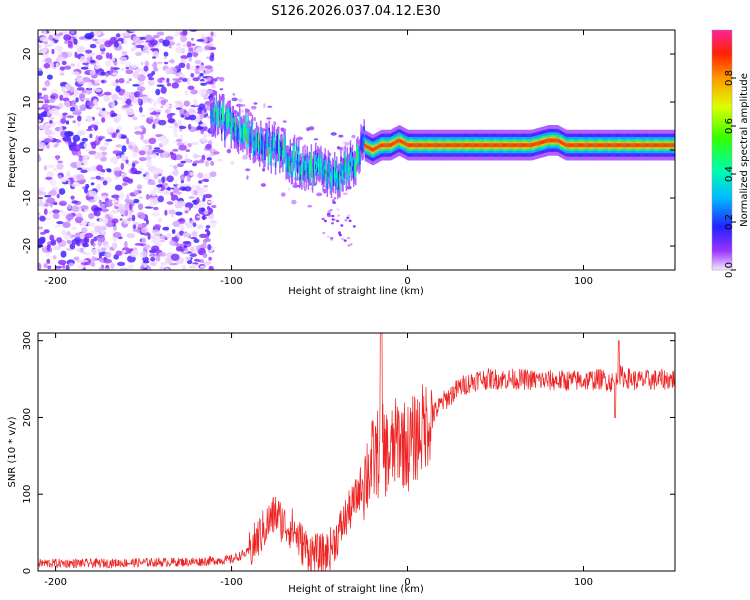  I want to click on colorbar-gradient, so click(722, 150).